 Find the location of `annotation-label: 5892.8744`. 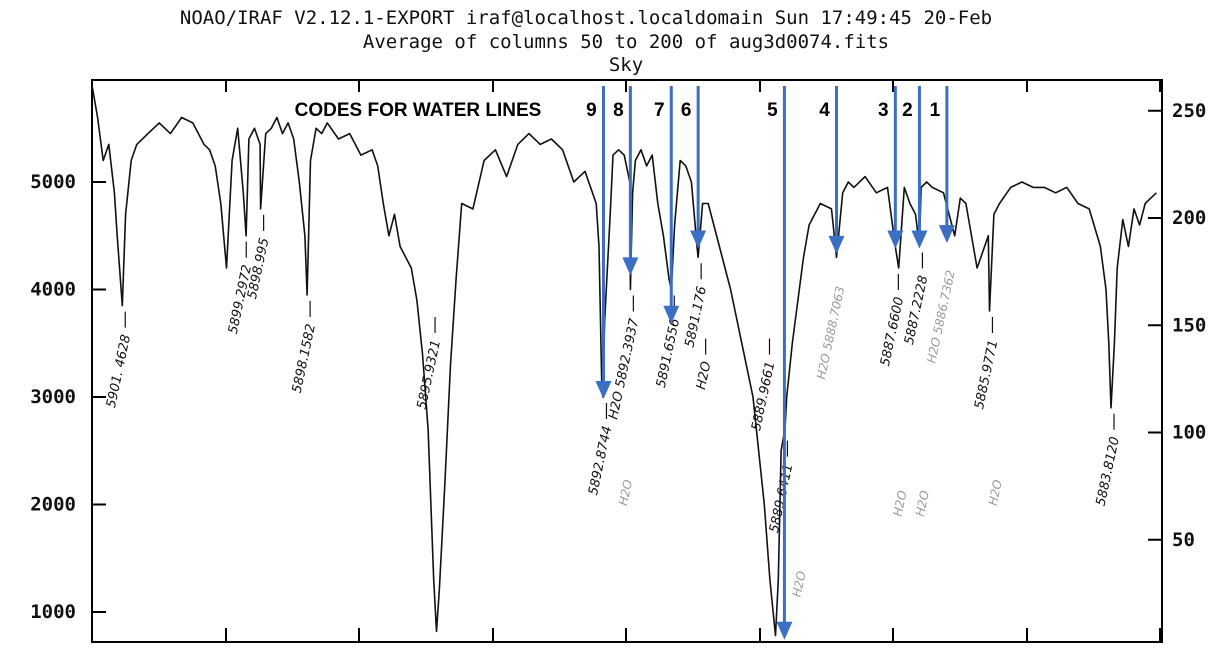

annotation-label: 5892.8744 is located at coordinates (600, 461).